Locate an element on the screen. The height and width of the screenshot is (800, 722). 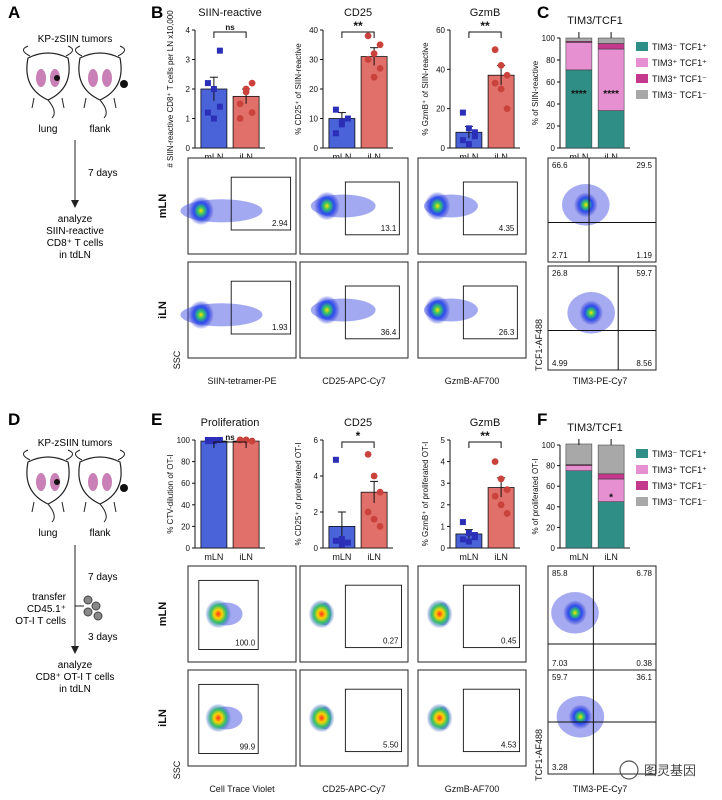
quadrant-value: 66.6 is located at coordinates (560, 165).